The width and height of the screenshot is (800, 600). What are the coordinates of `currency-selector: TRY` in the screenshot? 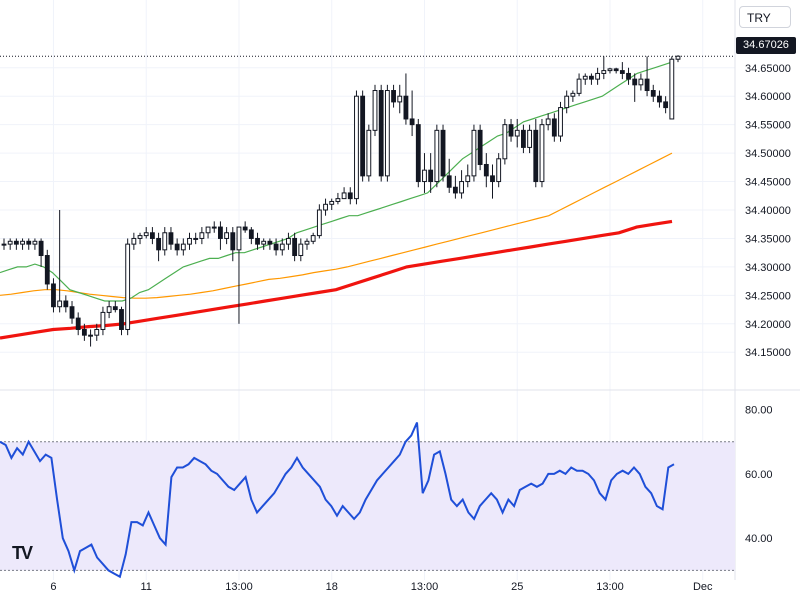 It's located at (765, 17).